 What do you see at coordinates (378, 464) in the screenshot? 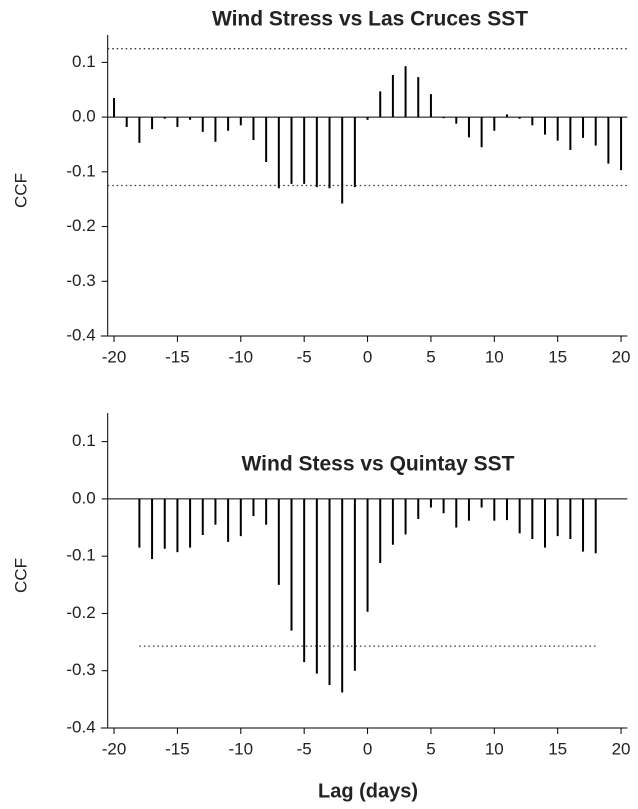
I see `chart-title: Wind Stess vs Quintay SST` at bounding box center [378, 464].